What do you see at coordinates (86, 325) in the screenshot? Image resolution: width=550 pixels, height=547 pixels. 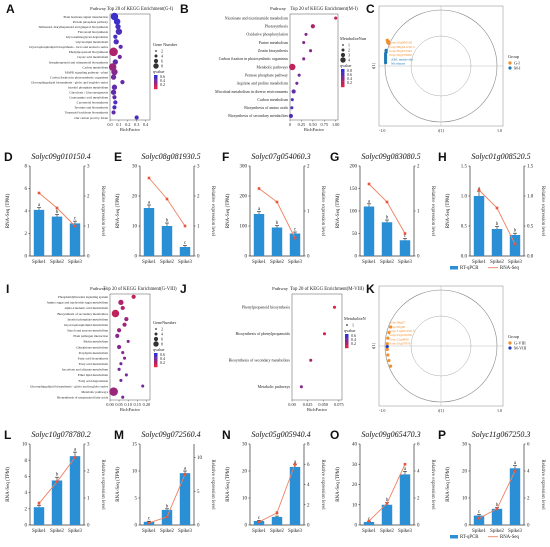 I see `category-label: Glycerophospholipid metabolism` at bounding box center [86, 325].